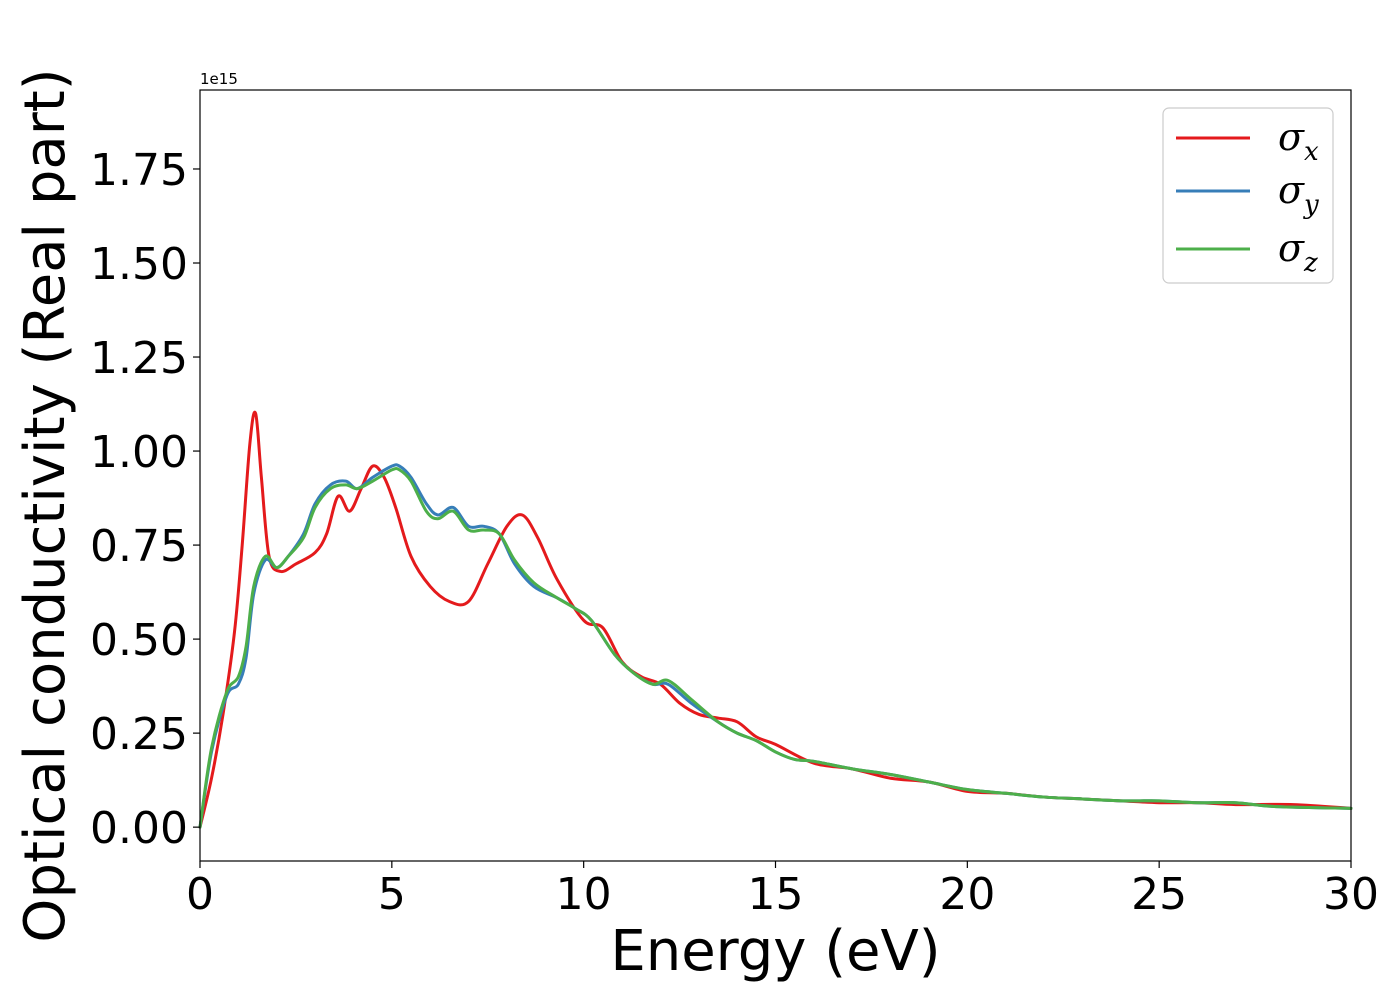 This screenshot has width=1400, height=1000. I want to click on y-offset-label: 1e15, so click(219, 79).